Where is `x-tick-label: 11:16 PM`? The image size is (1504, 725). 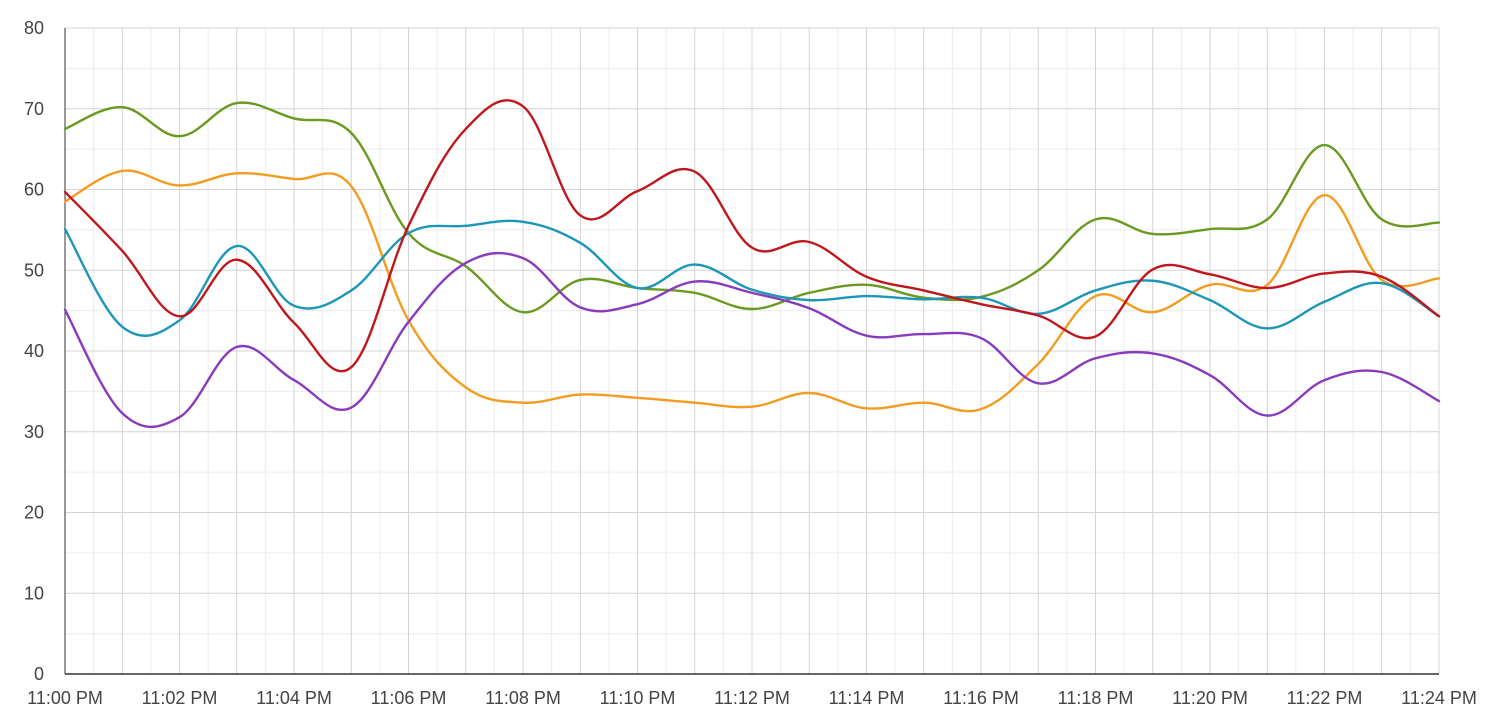
x-tick-label: 11:16 PM is located at coordinates (981, 698).